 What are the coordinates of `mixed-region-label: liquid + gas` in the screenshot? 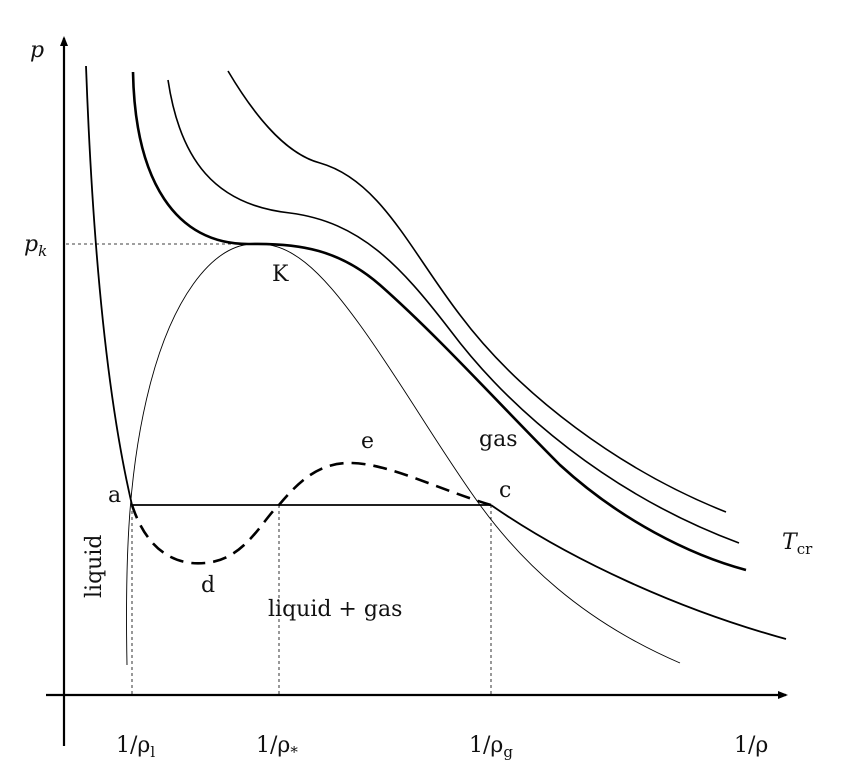 It's located at (335, 609).